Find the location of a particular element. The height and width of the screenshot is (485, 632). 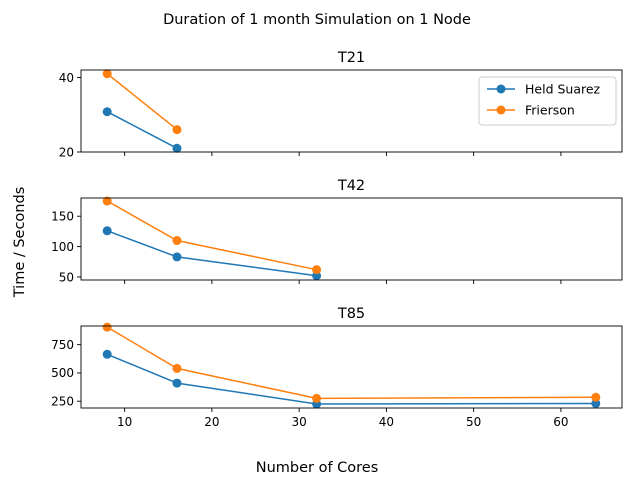

legend-label-frierson: Frierson is located at coordinates (550, 110).